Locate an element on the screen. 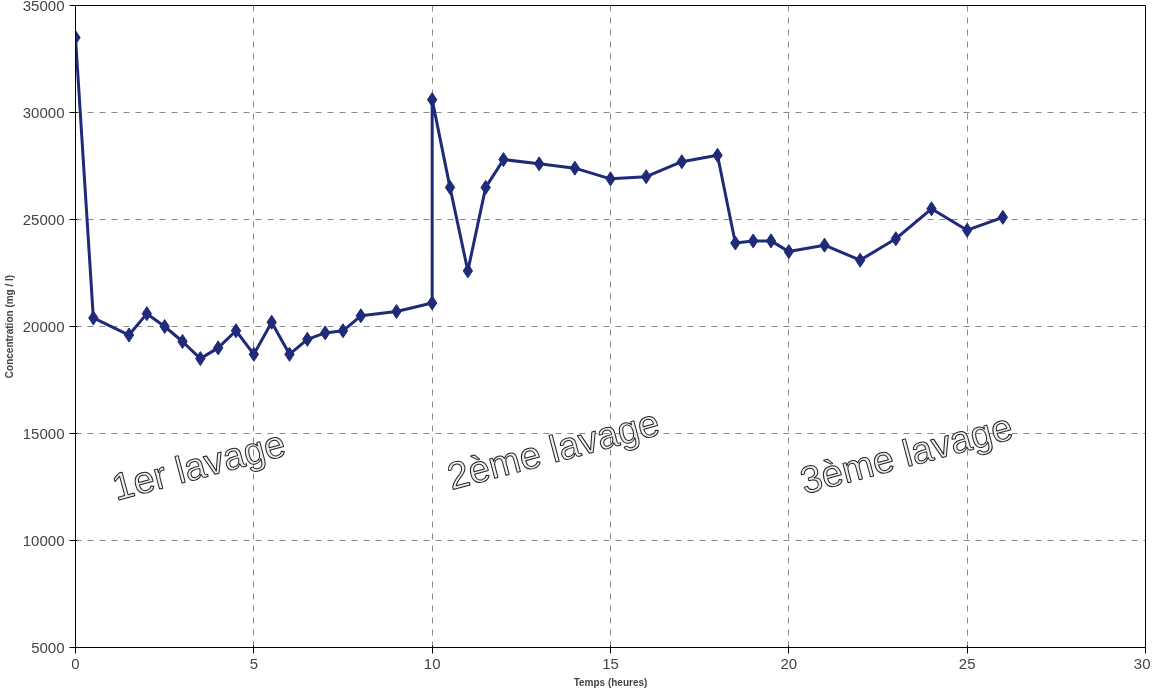 The height and width of the screenshot is (698, 1164). y-tick-label: 30000 is located at coordinates (43, 112).